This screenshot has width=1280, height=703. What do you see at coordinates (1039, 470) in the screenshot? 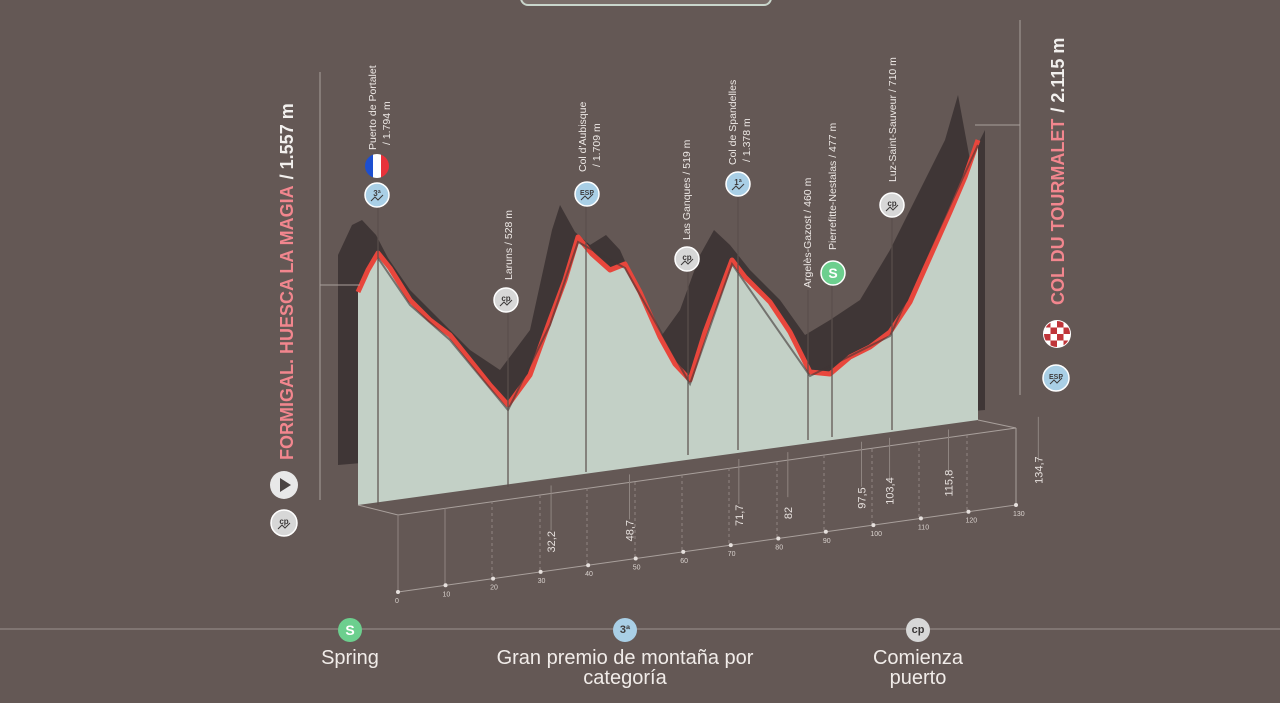
I see `km-mark-label: 134,7` at bounding box center [1039, 470].